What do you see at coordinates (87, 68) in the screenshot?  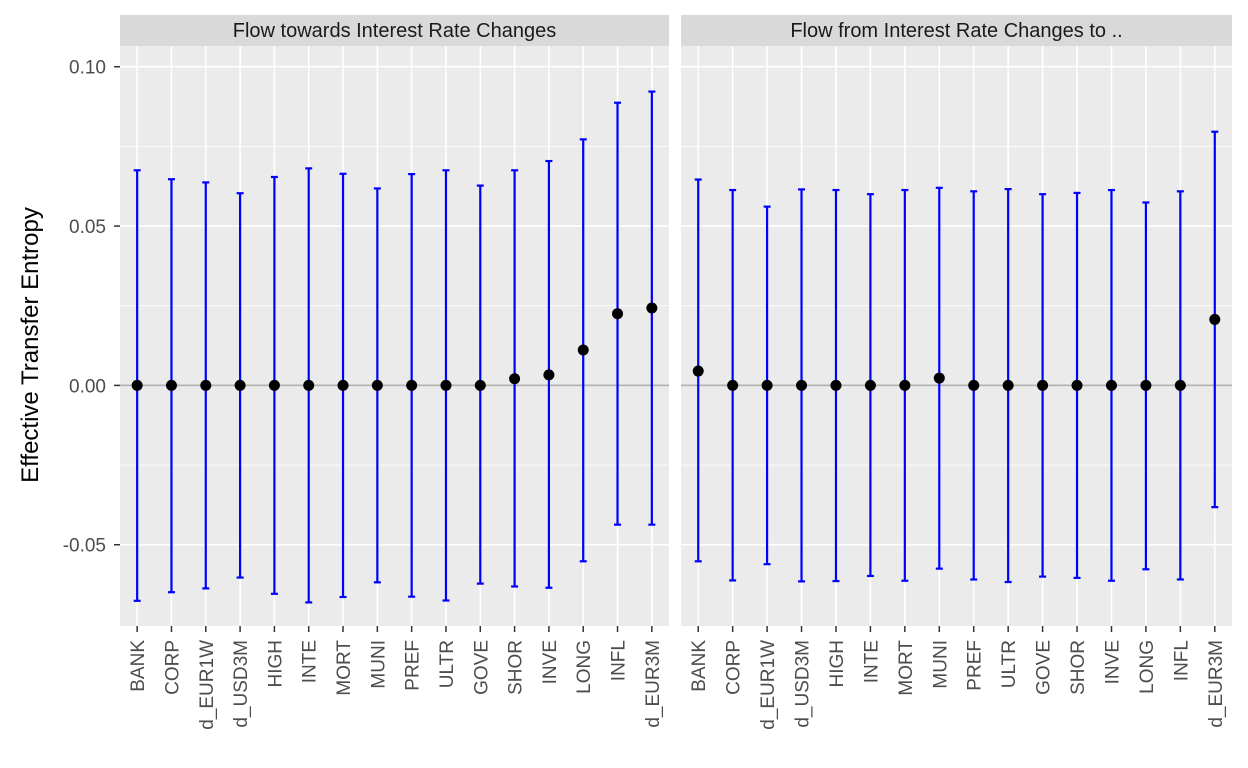 I see `y-tick-label: 0.10` at bounding box center [87, 68].